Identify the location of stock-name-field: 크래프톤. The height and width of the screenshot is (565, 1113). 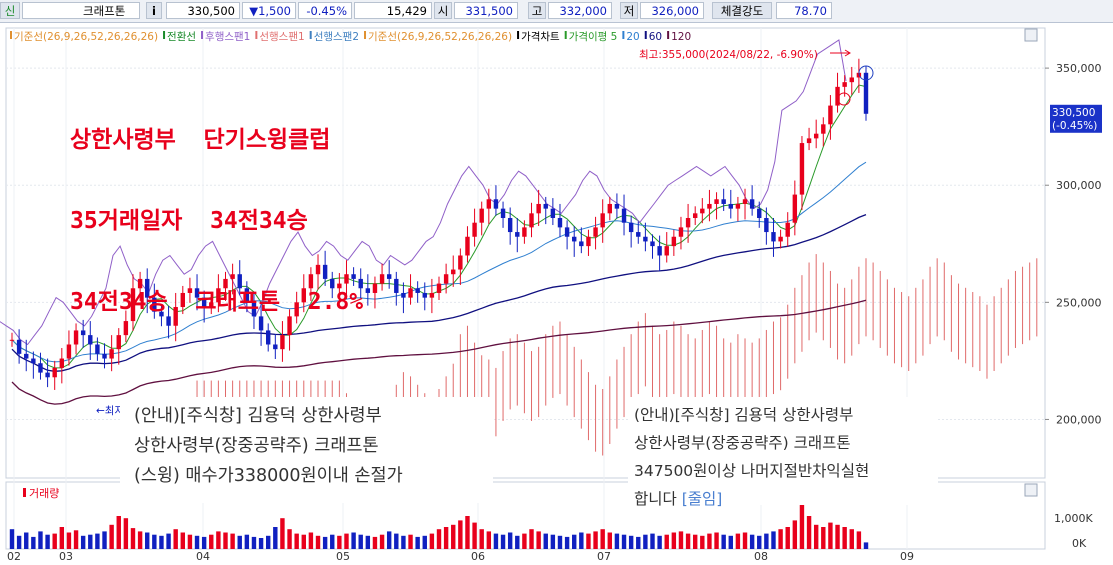
(81, 10).